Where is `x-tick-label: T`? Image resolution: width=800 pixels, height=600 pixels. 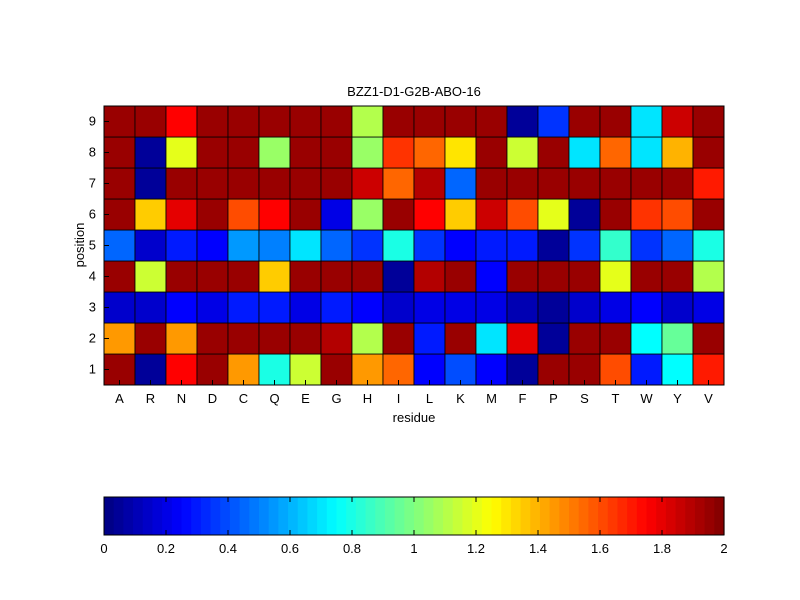
x-tick-label: T is located at coordinates (616, 398).